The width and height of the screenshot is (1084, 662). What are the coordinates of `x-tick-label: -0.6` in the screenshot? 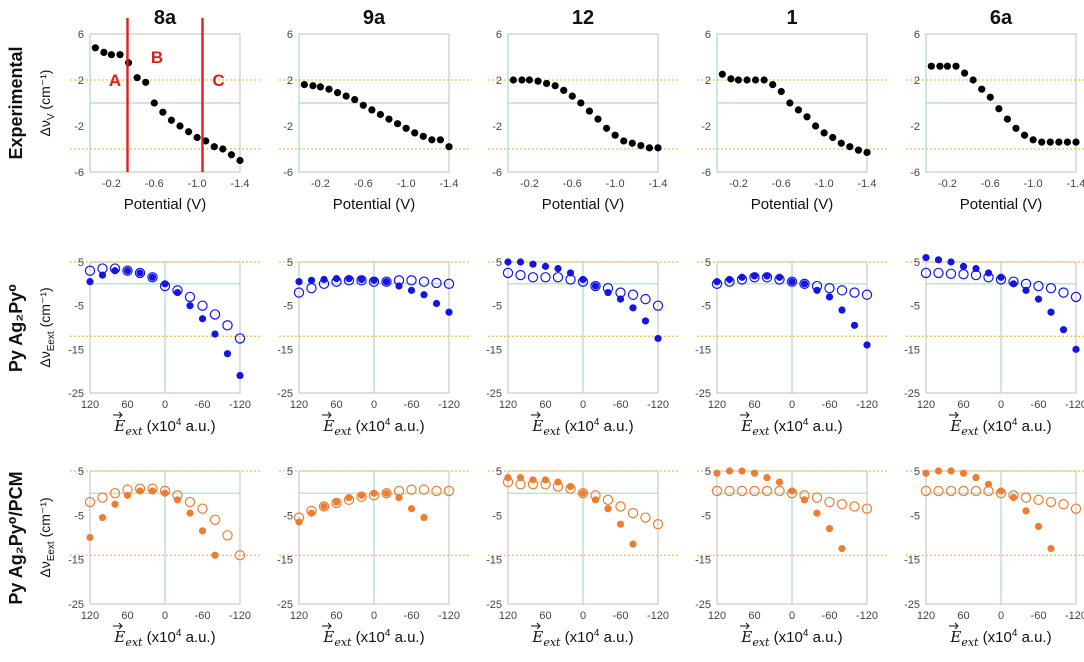 It's located at (781, 184).